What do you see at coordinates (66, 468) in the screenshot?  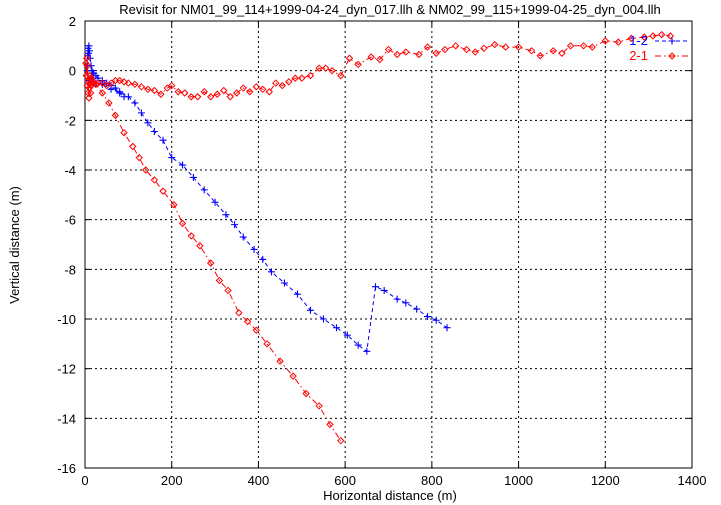 I see `y-tick-label: -16` at bounding box center [66, 468].